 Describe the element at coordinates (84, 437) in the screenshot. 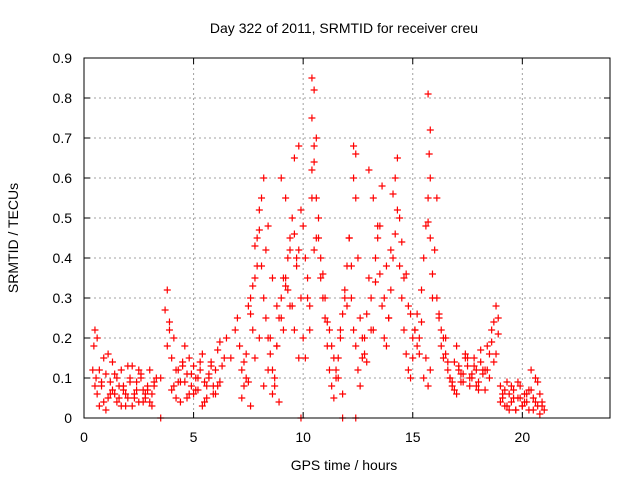

I see `x-tick-label: 0` at that location.